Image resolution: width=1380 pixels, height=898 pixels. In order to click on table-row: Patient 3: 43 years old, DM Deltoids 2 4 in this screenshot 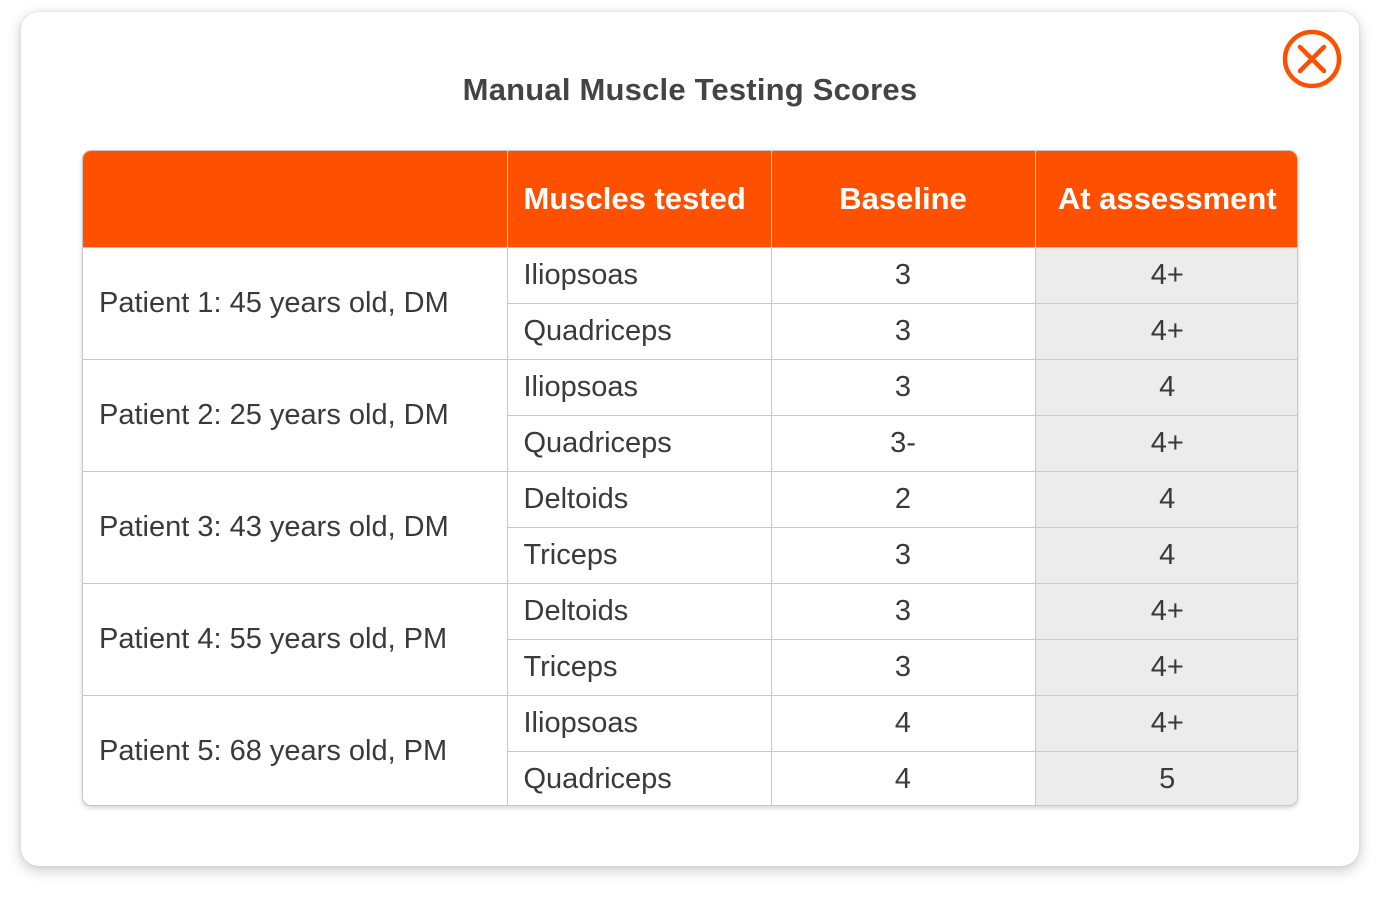, I will do `click(690, 526)`.